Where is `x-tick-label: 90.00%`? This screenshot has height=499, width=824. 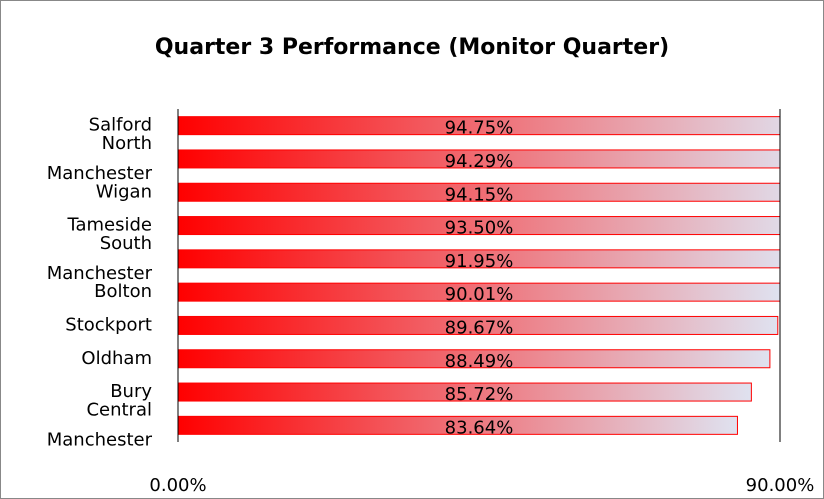
x-tick-label: 90.00% is located at coordinates (780, 485).